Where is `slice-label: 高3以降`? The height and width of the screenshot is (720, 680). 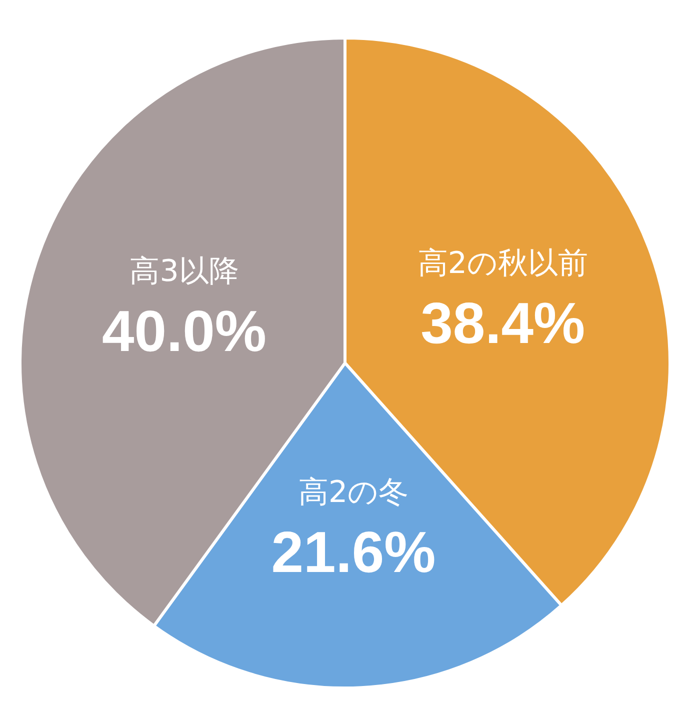
slice-label: 高3以降 is located at coordinates (184, 271).